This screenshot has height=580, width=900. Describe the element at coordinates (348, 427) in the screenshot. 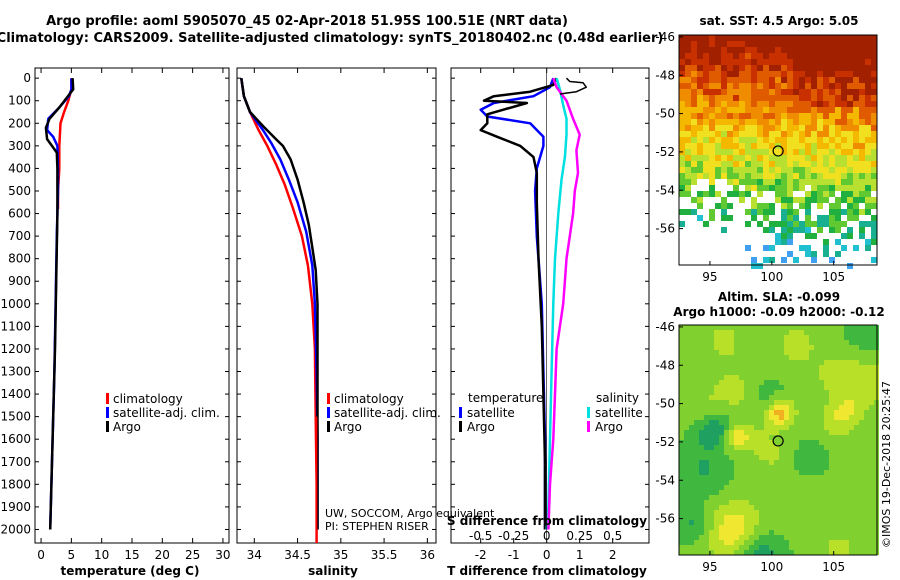

I see `legend-argo: Argo` at that location.